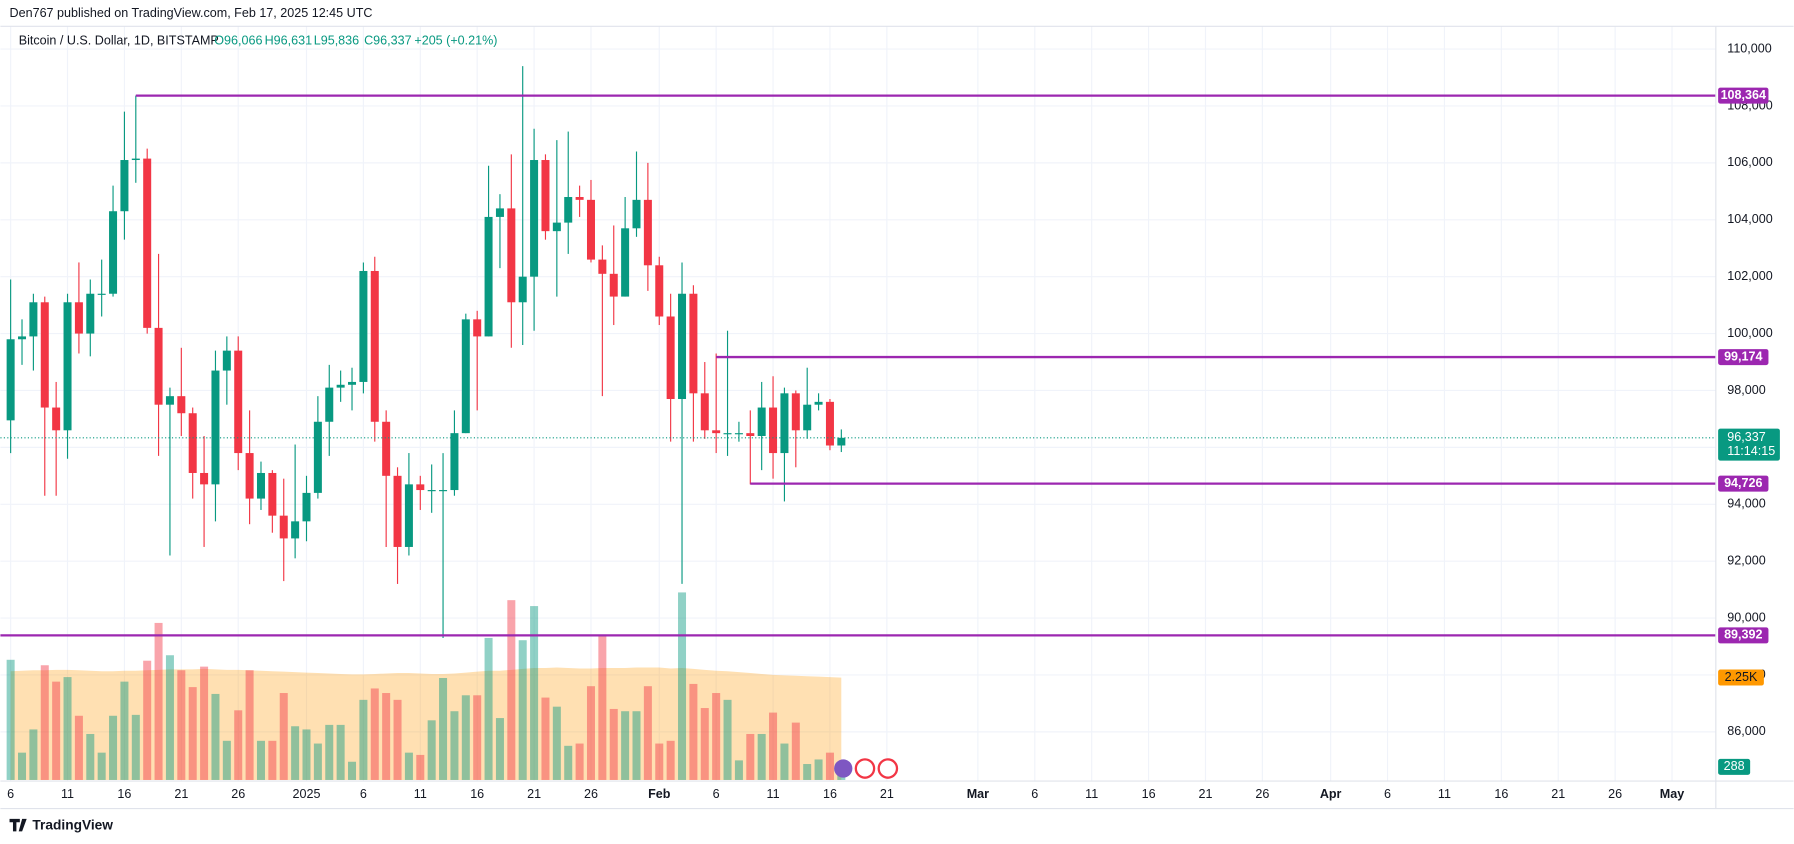 Image resolution: width=1794 pixels, height=844 pixels. Describe the element at coordinates (388, 40) in the screenshot. I see `legend-close: C96,337` at that location.